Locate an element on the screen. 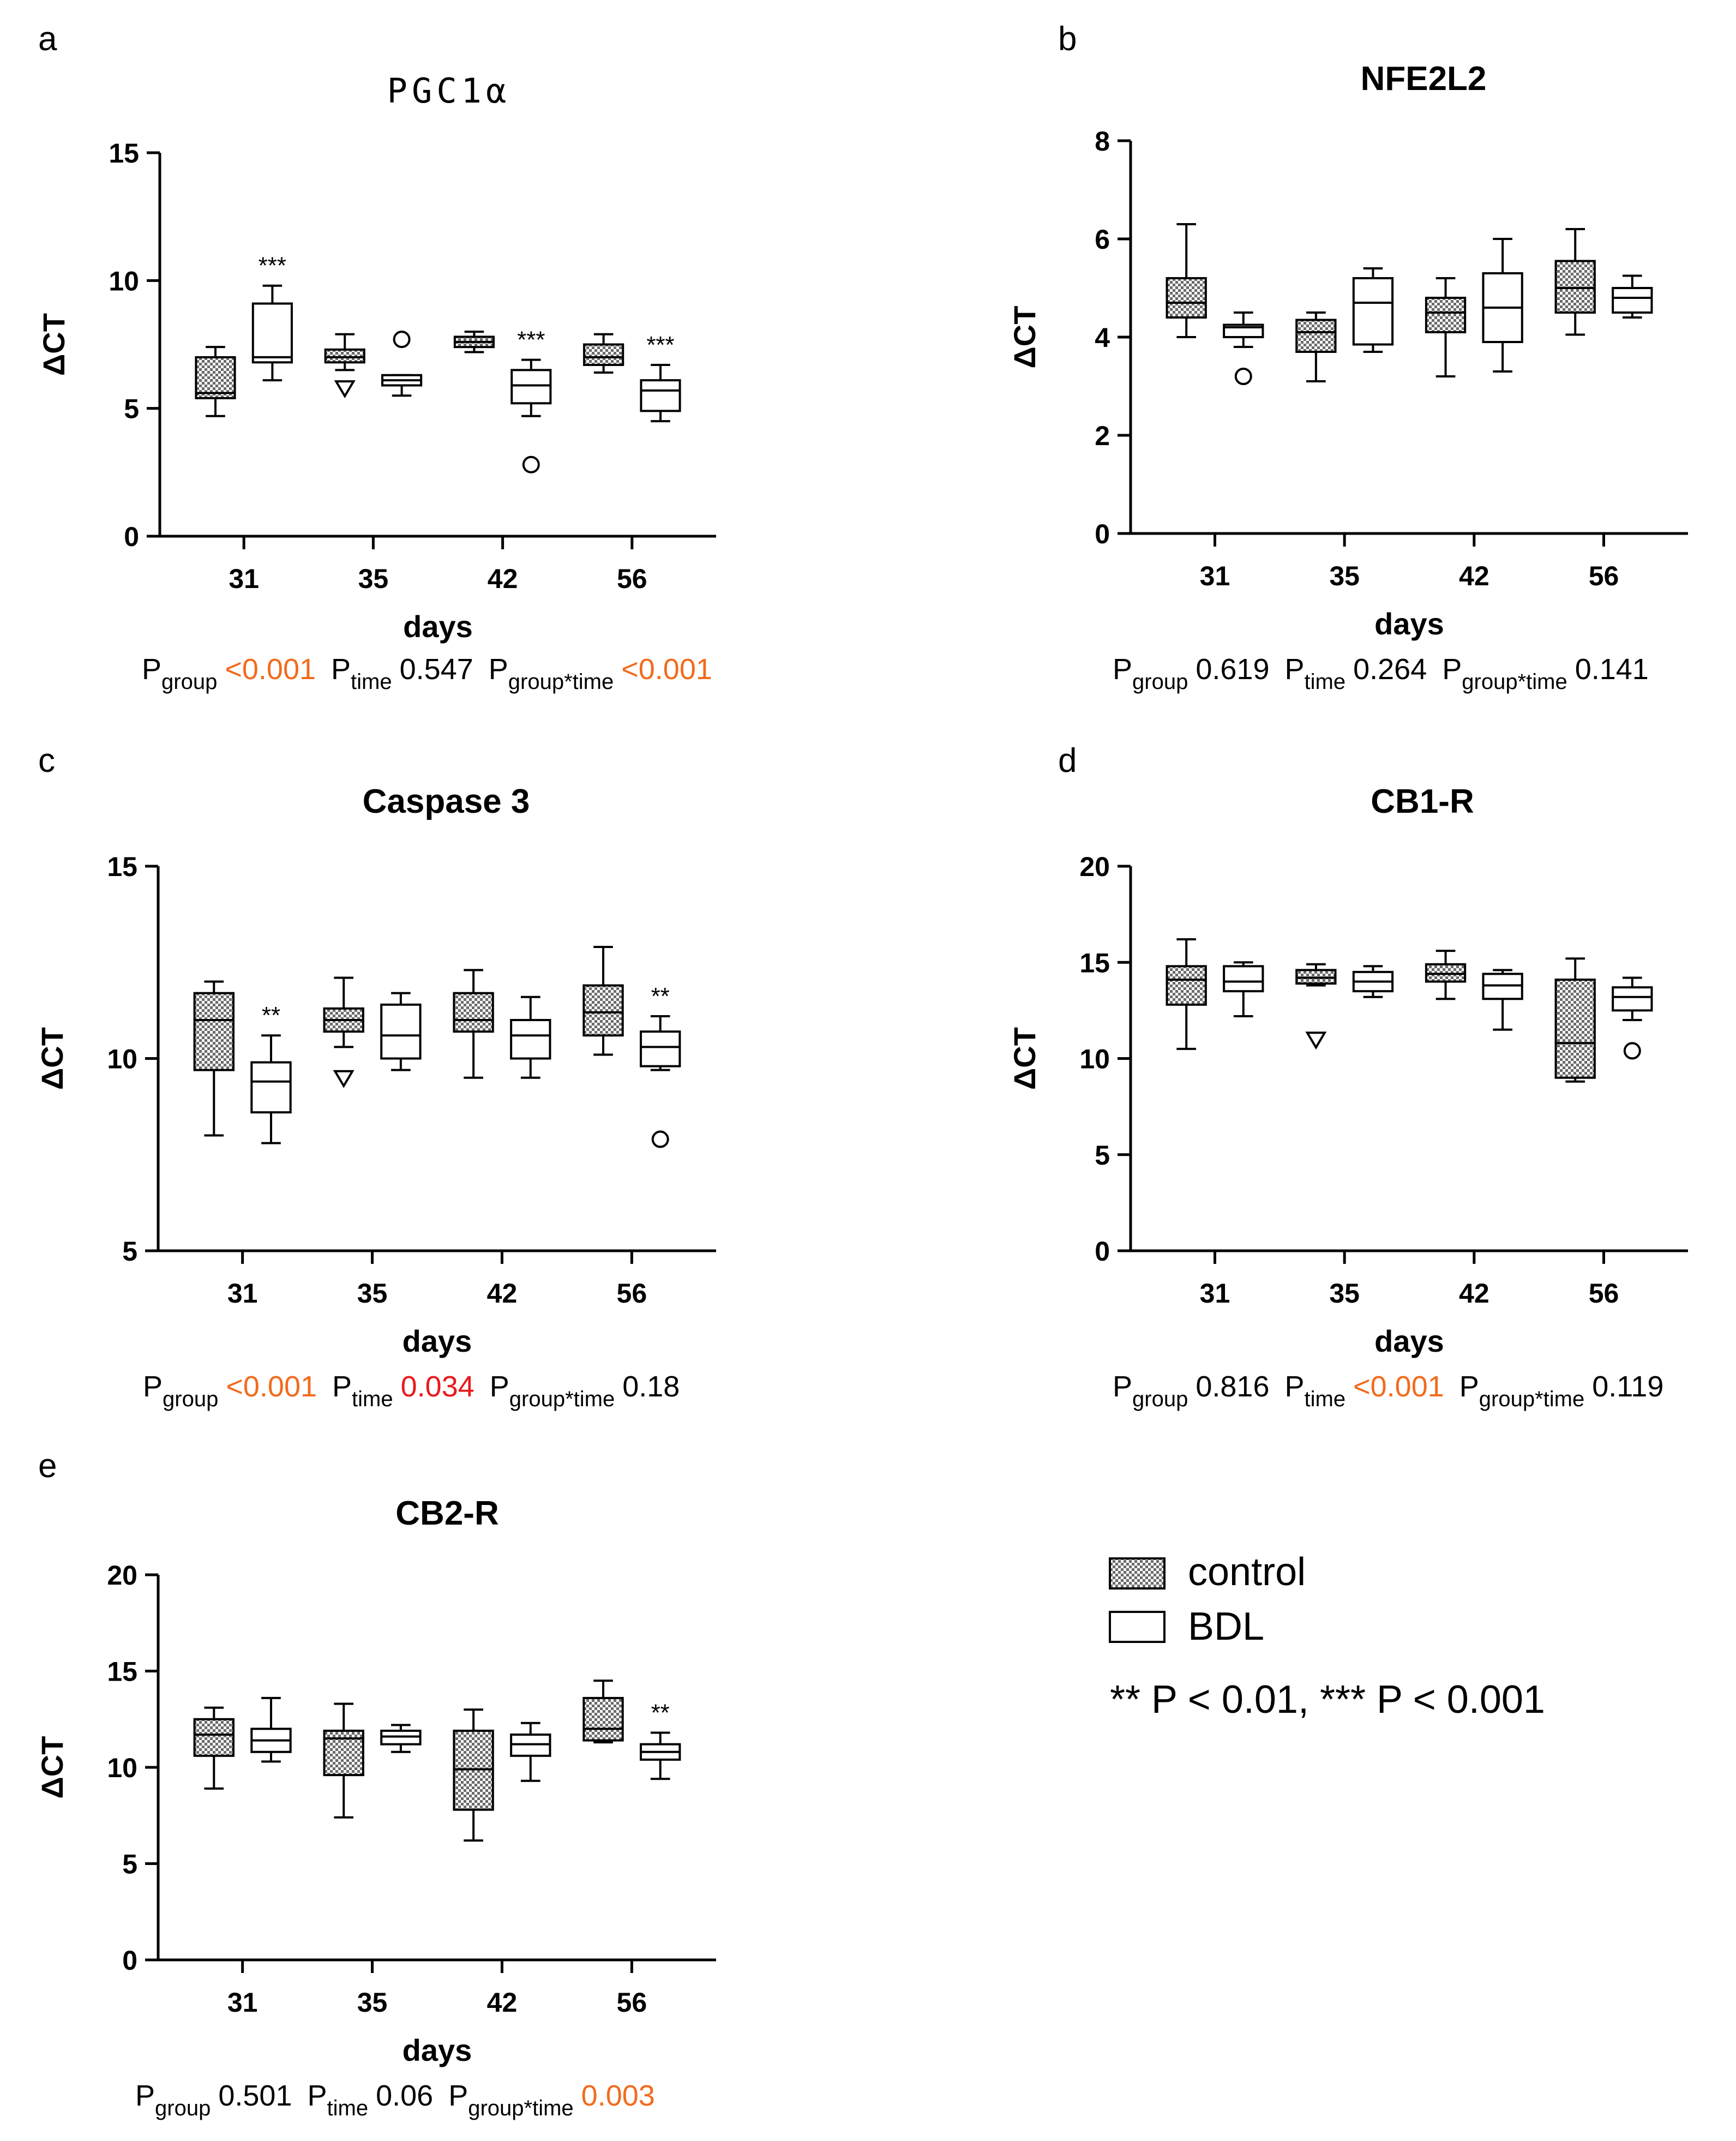  panel-letter: b is located at coordinates (1067, 39).